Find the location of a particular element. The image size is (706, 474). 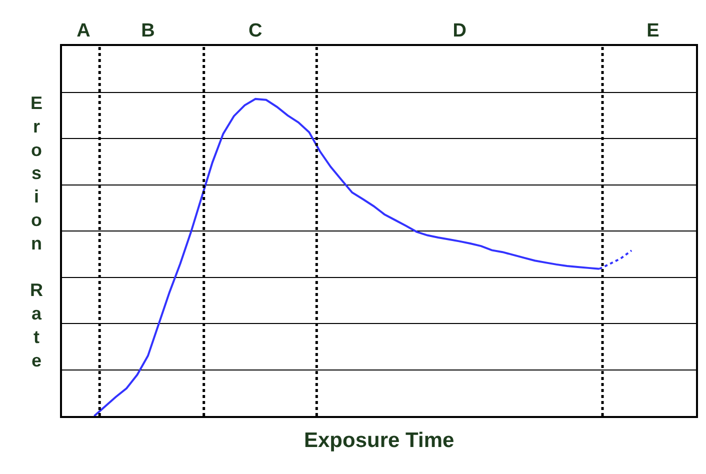

text: Erosion Rate is located at coordinates (36, 231).